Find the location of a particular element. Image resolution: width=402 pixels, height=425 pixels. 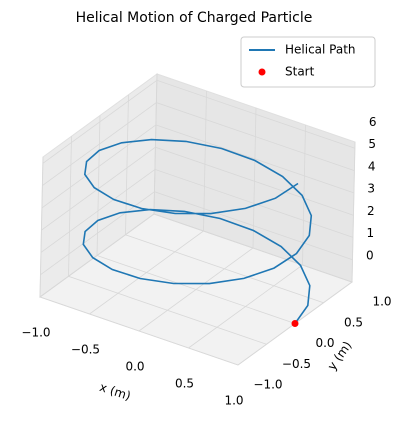

legend-label: Start is located at coordinates (300, 72).